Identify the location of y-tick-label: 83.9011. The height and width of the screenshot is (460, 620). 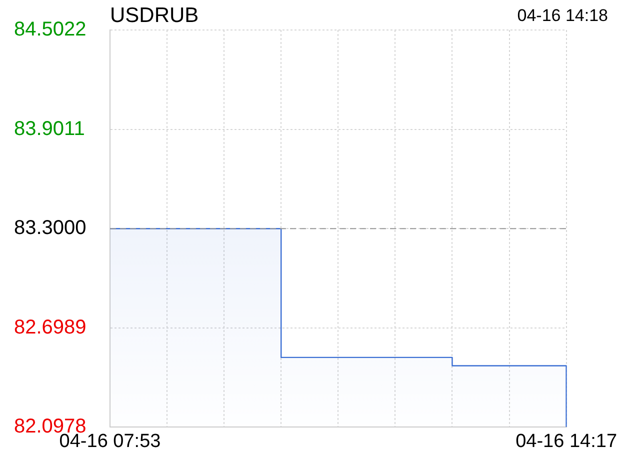
(49, 129).